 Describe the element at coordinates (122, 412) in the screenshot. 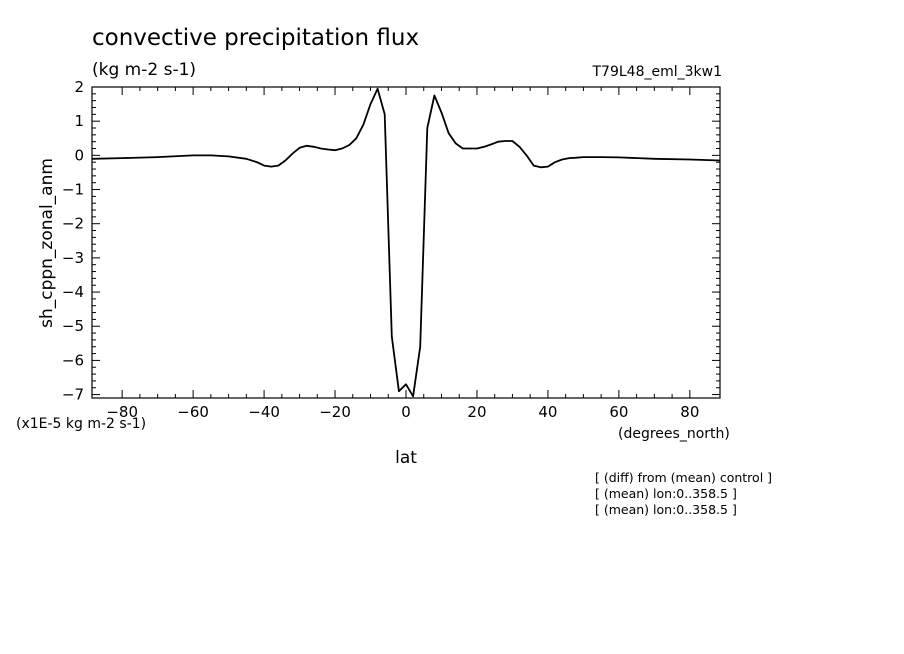

I see `x-tick-label: −80` at that location.